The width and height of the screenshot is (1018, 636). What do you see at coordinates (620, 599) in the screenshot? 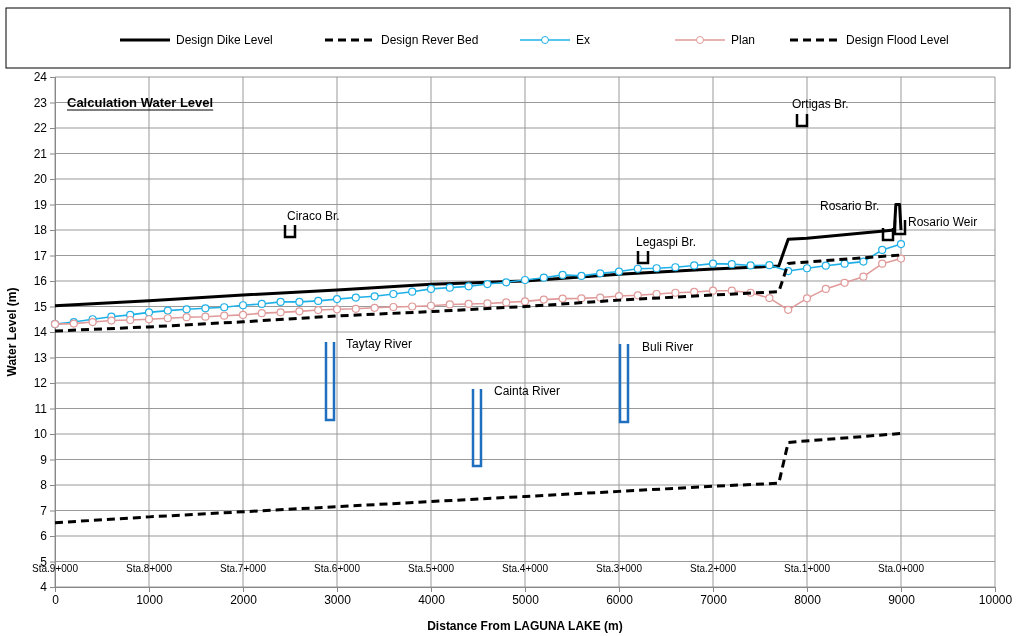
I see `x-tick-label: 6000` at bounding box center [620, 599].